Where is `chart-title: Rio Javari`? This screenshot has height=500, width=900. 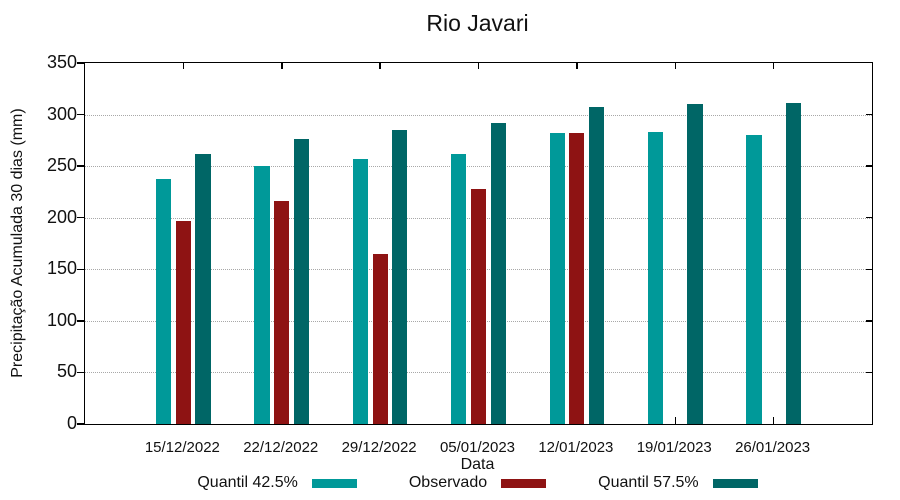 chart-title: Rio Javari is located at coordinates (477, 23).